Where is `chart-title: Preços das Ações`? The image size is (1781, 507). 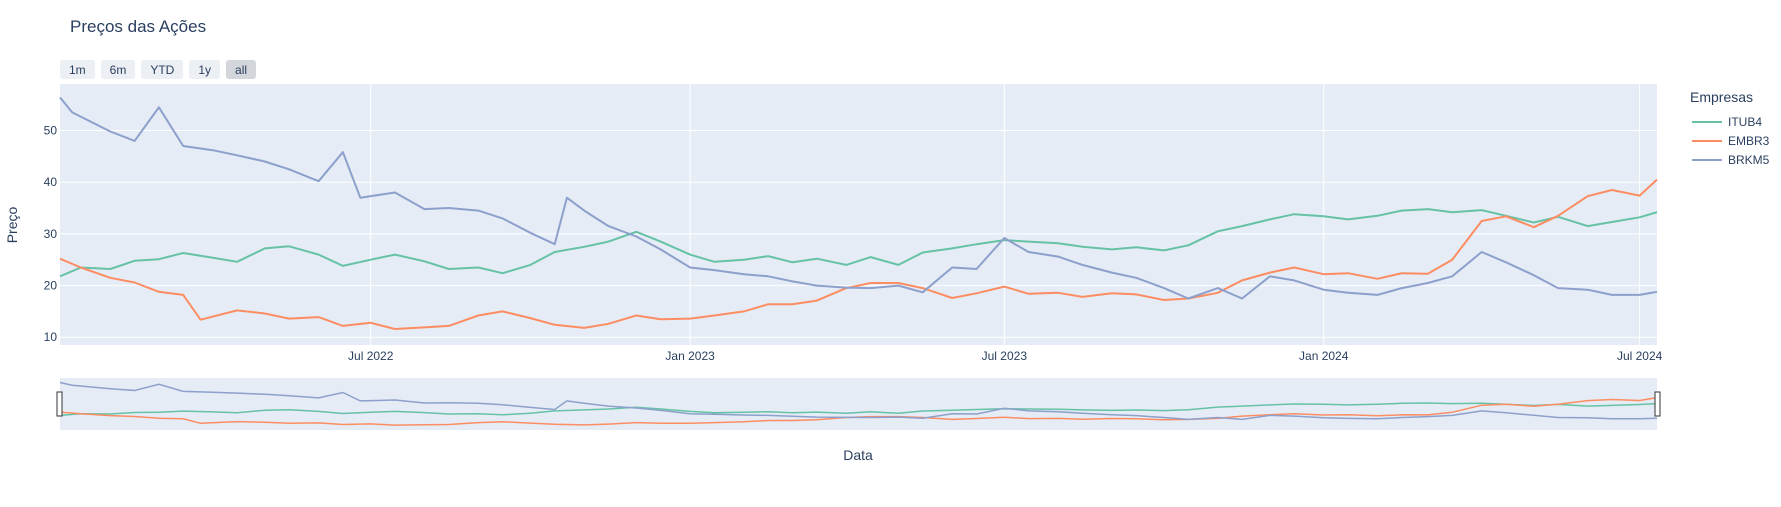
chart-title: Preços das Ações is located at coordinates (138, 26).